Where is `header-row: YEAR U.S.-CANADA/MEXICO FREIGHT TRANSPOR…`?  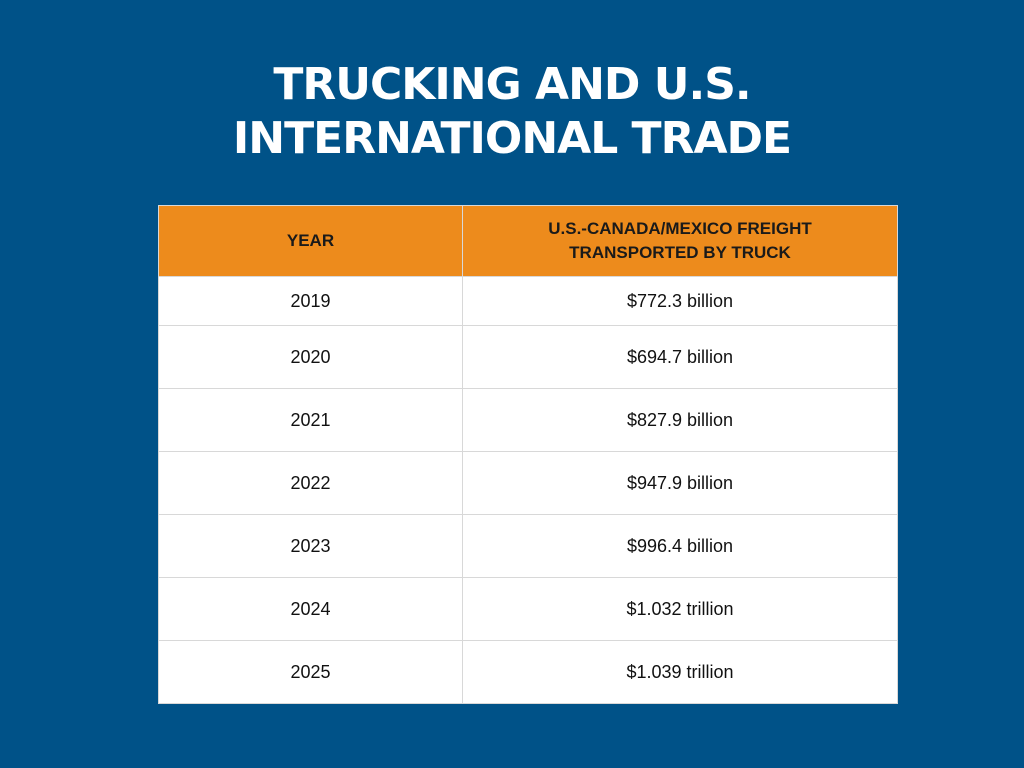
header-row: YEAR U.S.-CANADA/MEXICO FREIGHT TRANSPOR… is located at coordinates (528, 241).